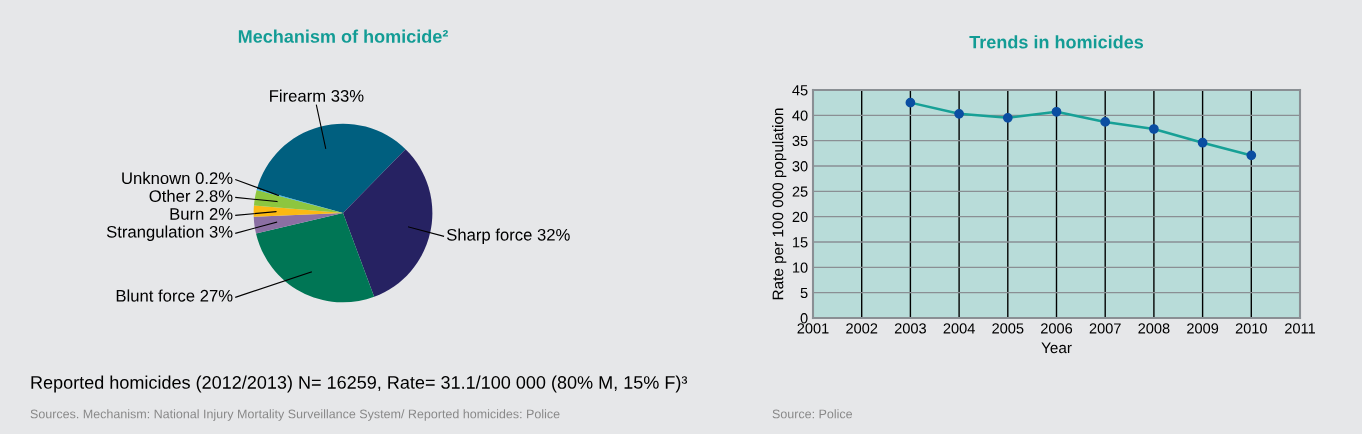  What do you see at coordinates (359, 384) in the screenshot?
I see `text: Reported homicides (2012/2013) N= 16259, Rate= 31.1/100 000 (80% M, 15% F)³` at bounding box center [359, 384].